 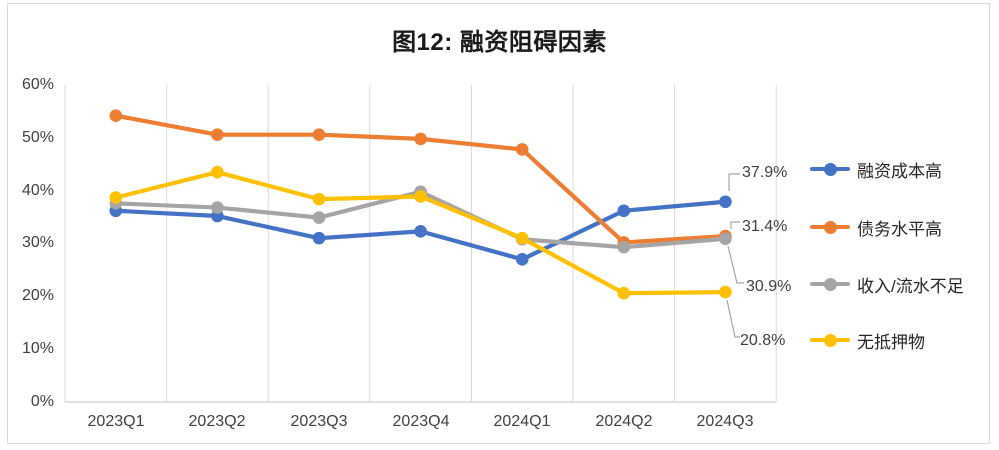 I want to click on y-tick-label: 30%, so click(x=37, y=242).